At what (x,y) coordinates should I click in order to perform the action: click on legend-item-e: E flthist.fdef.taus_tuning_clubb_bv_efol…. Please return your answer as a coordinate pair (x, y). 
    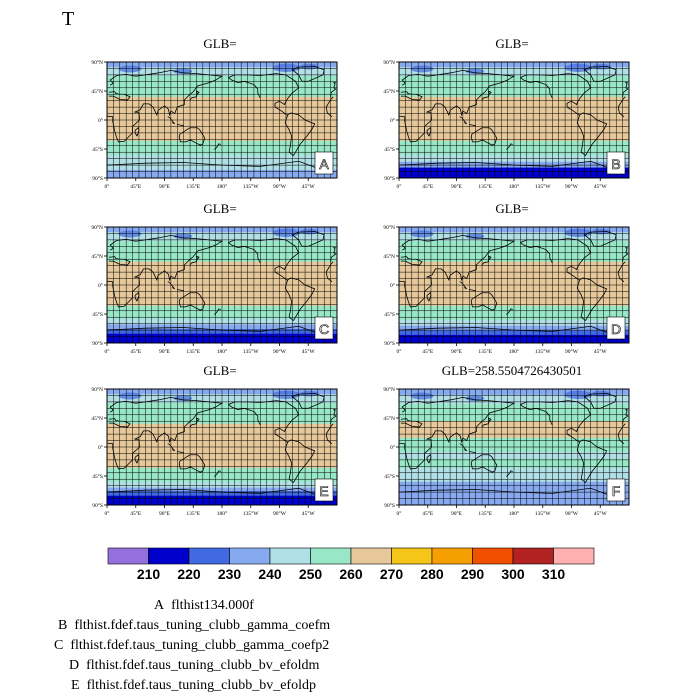
    Looking at the image, I should click on (193, 686).